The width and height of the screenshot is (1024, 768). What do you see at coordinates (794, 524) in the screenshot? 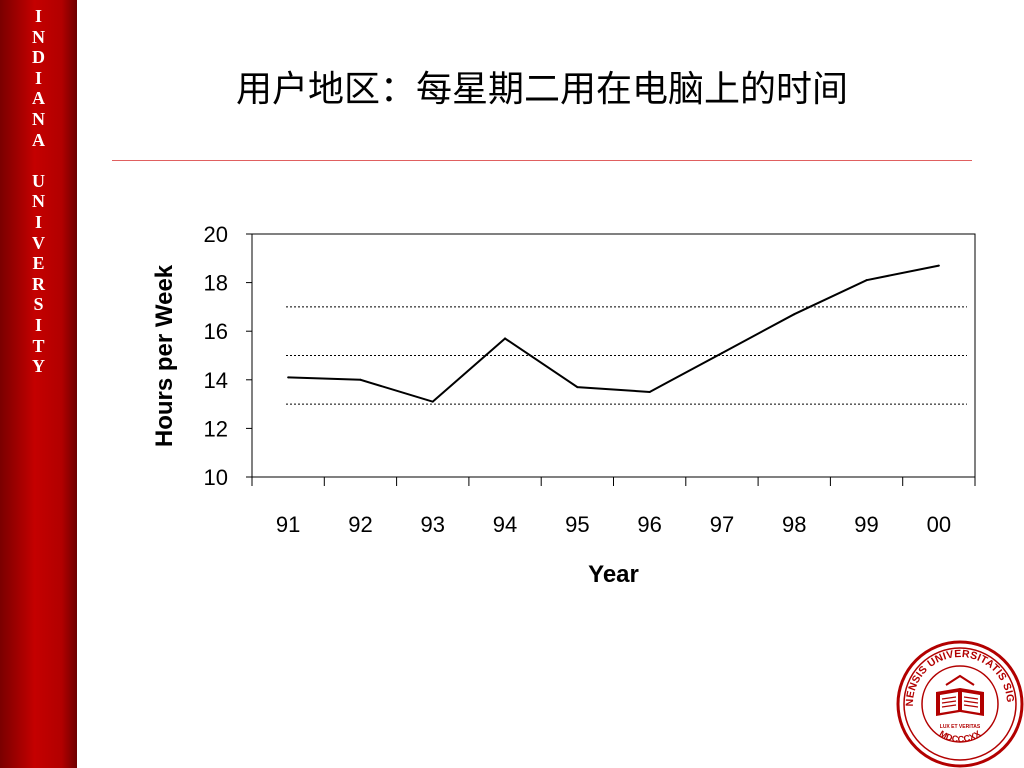
I see `x-tick-label: 98` at bounding box center [794, 524].